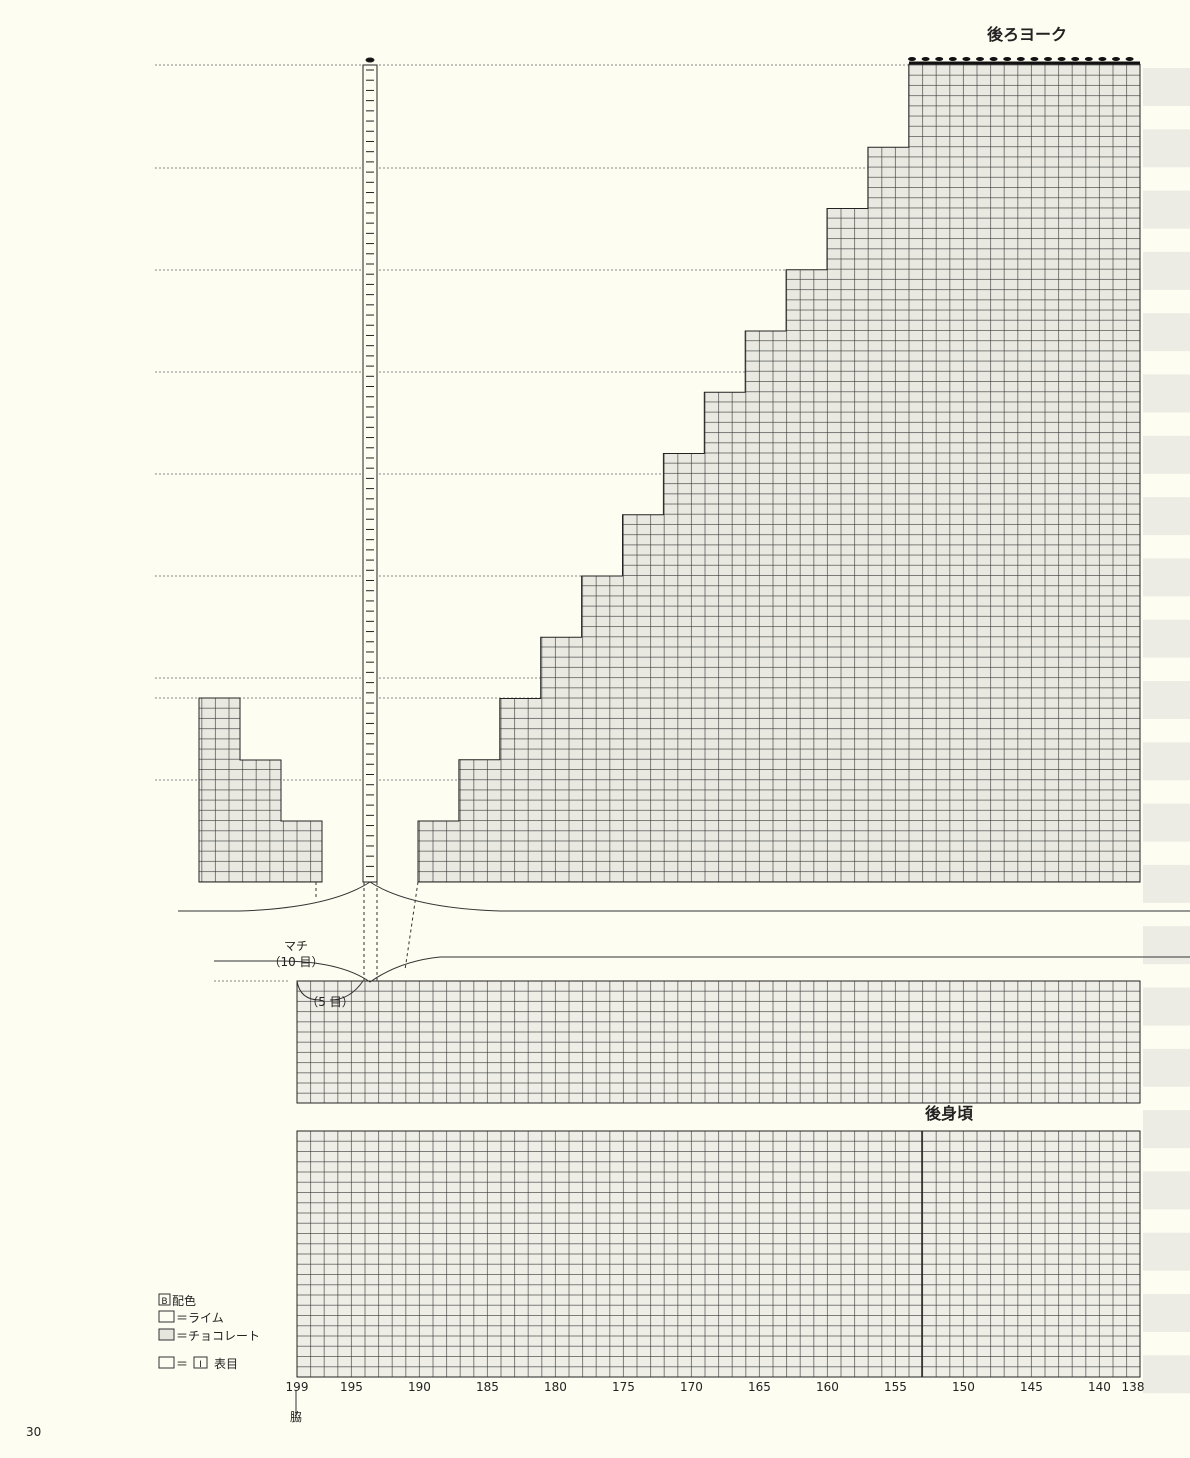 This screenshot has height=1458, width=1190. I want to click on yoke-title: 後ろヨーク, so click(1027, 34).